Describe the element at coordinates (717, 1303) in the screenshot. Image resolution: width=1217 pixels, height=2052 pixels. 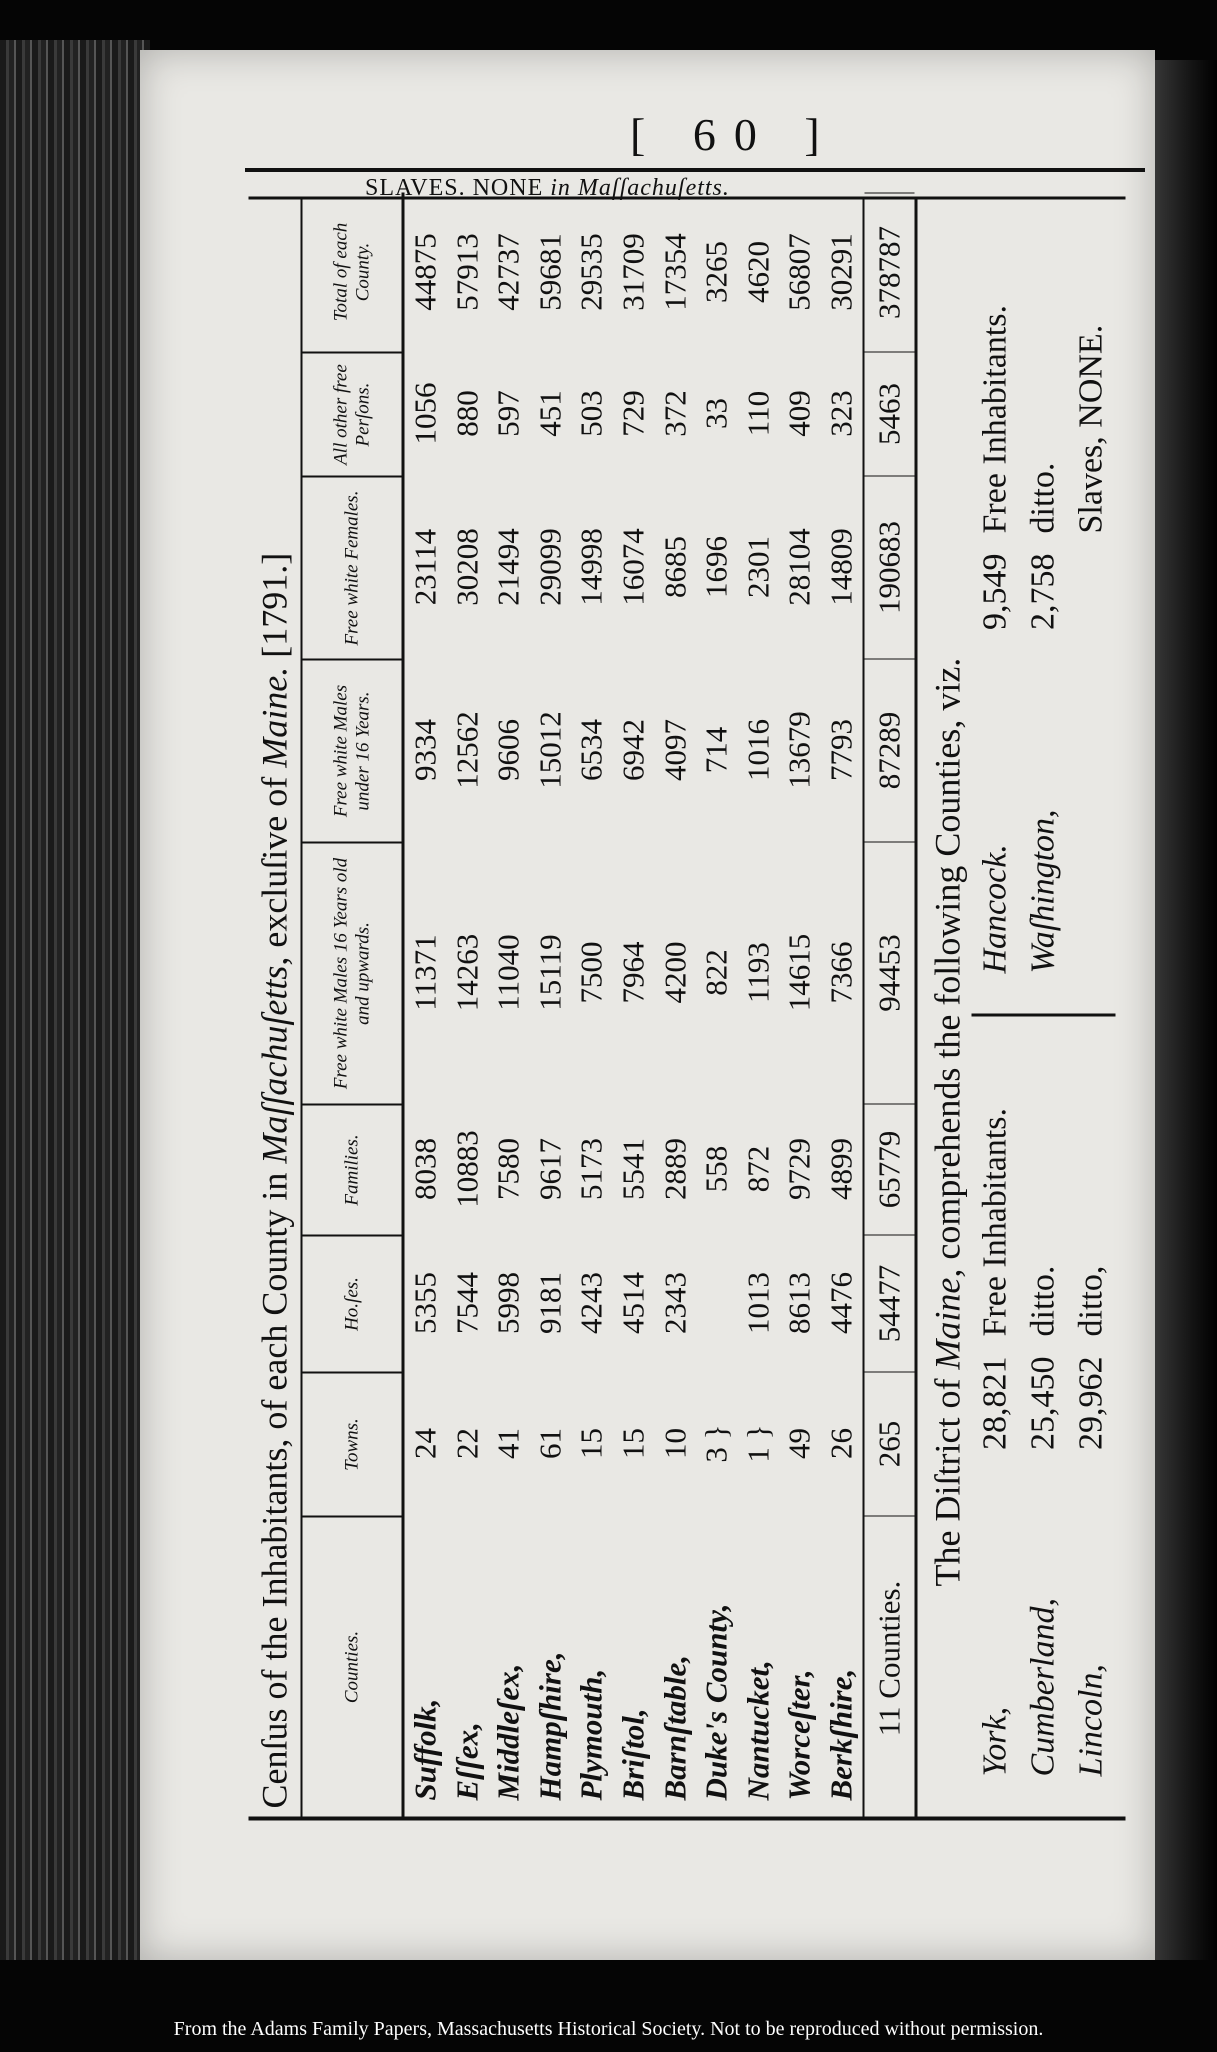
I see `table-cell` at that location.